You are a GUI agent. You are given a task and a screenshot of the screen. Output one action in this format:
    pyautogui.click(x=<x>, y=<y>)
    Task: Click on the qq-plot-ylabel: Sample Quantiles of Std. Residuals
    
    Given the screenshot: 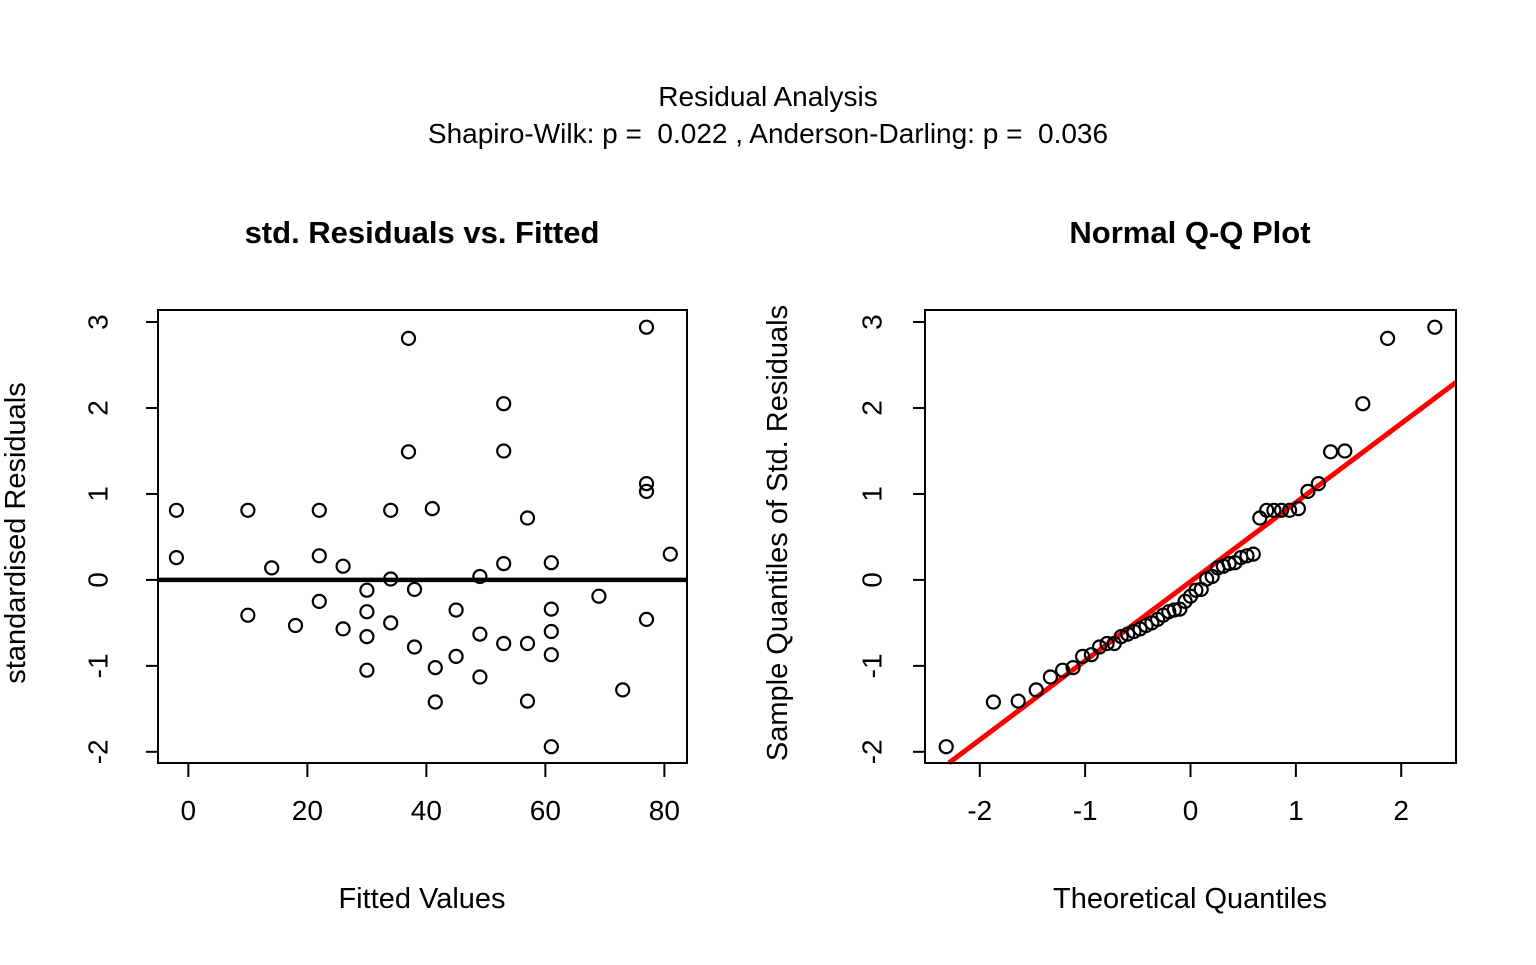 What is the action you would take?
    pyautogui.click(x=778, y=533)
    